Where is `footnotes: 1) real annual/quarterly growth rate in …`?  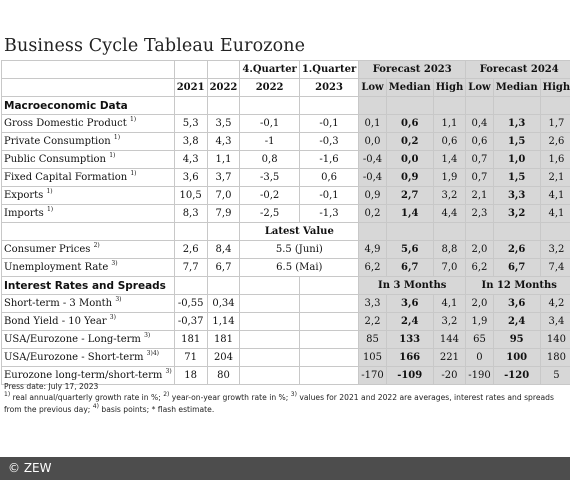 footnotes: 1) real annual/quarterly growth rate in … is located at coordinates (285, 404).